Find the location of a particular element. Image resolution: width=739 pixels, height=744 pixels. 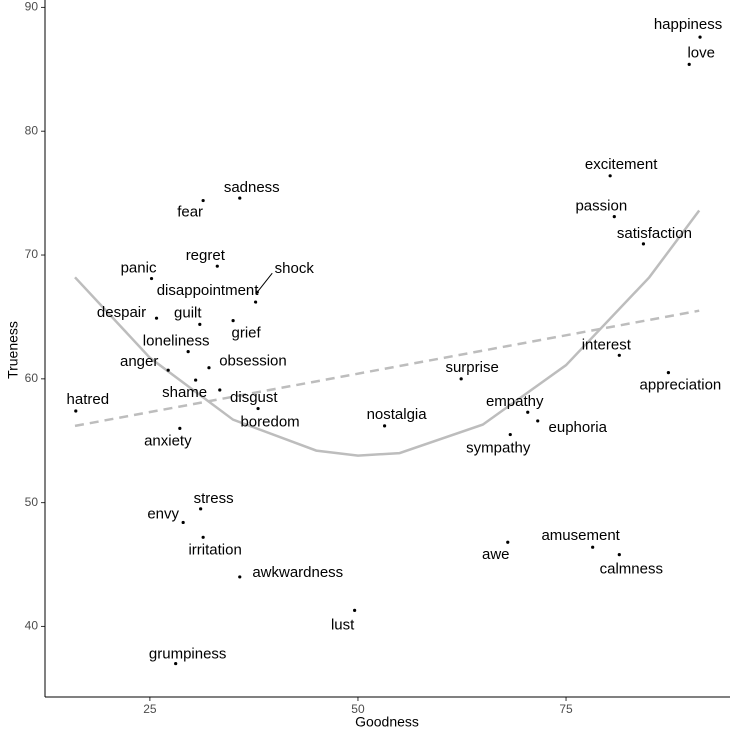

point-label: sympathy is located at coordinates (498, 448).